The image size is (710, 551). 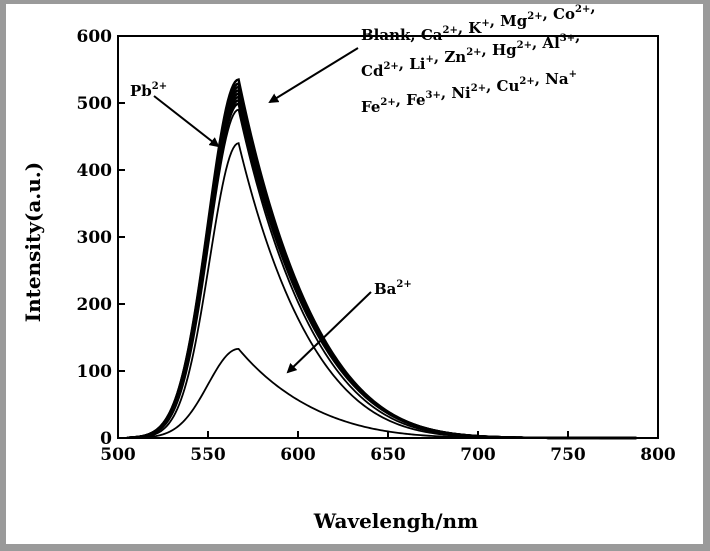 What do you see at coordinates (469, 92) in the screenshot?
I see `annotation-group-line-3: Fe2+, Fe3+, Ni2+, Cu2+, Na+` at bounding box center [469, 92].